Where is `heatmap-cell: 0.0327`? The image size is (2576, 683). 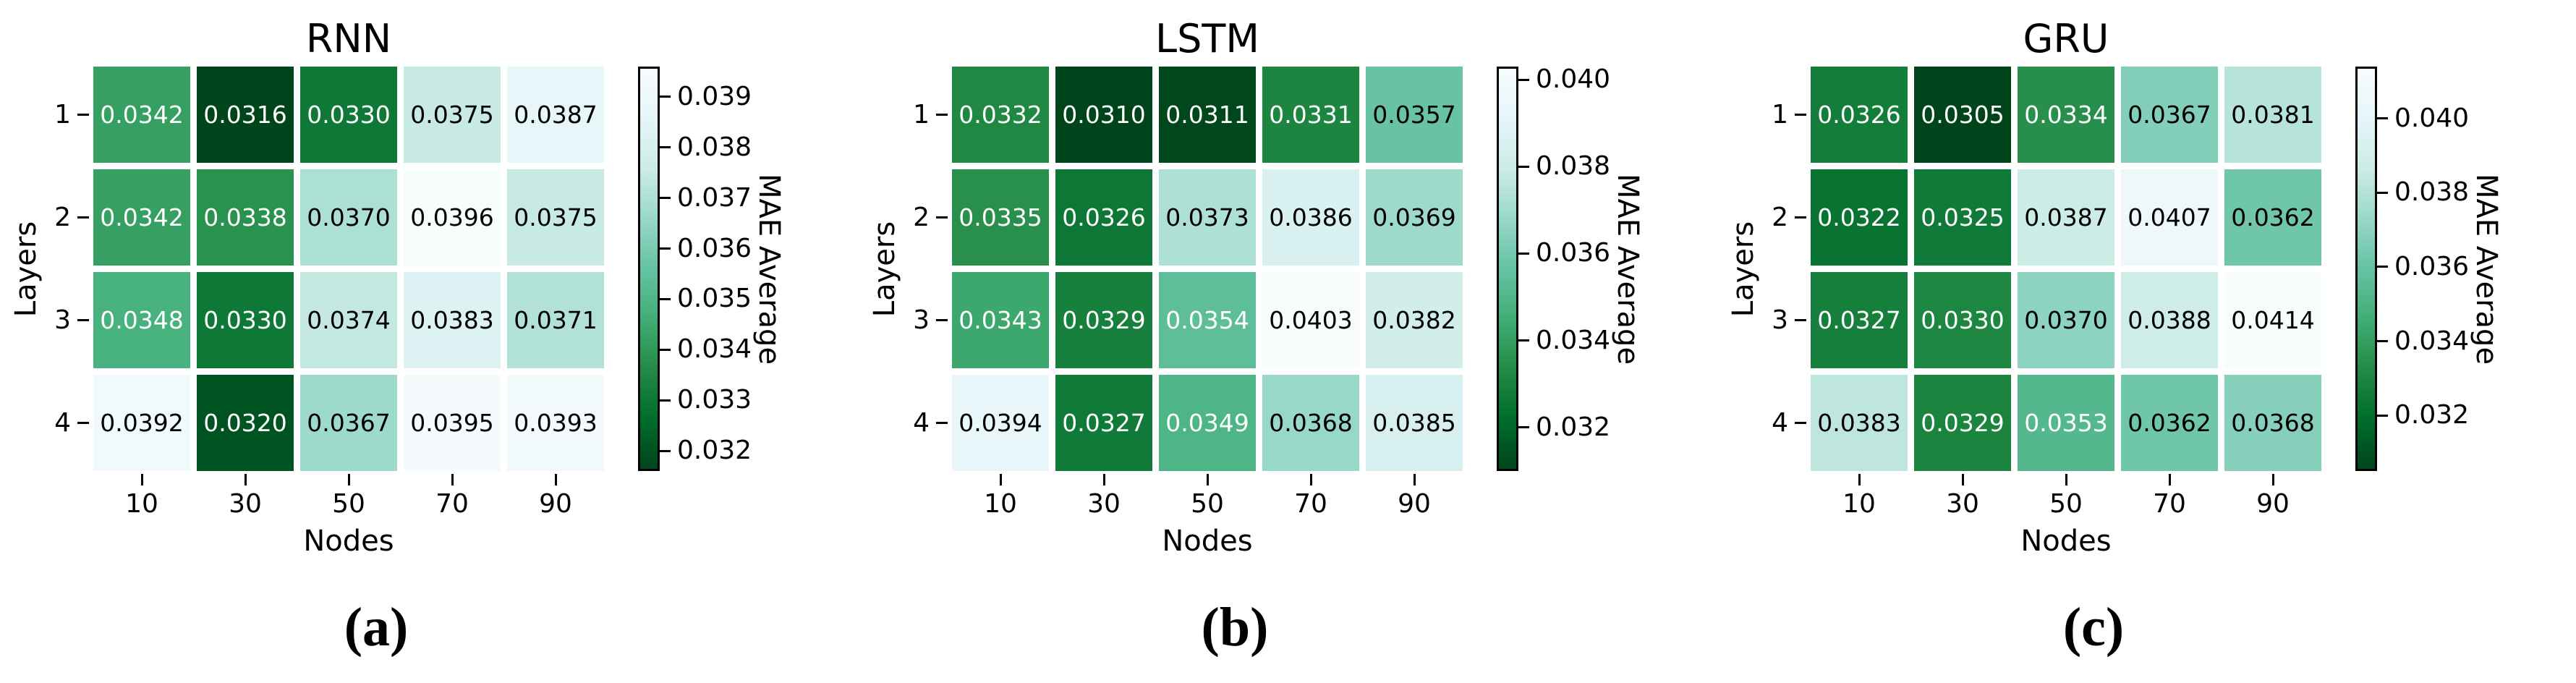
heatmap-cell: 0.0327 is located at coordinates (1859, 320).